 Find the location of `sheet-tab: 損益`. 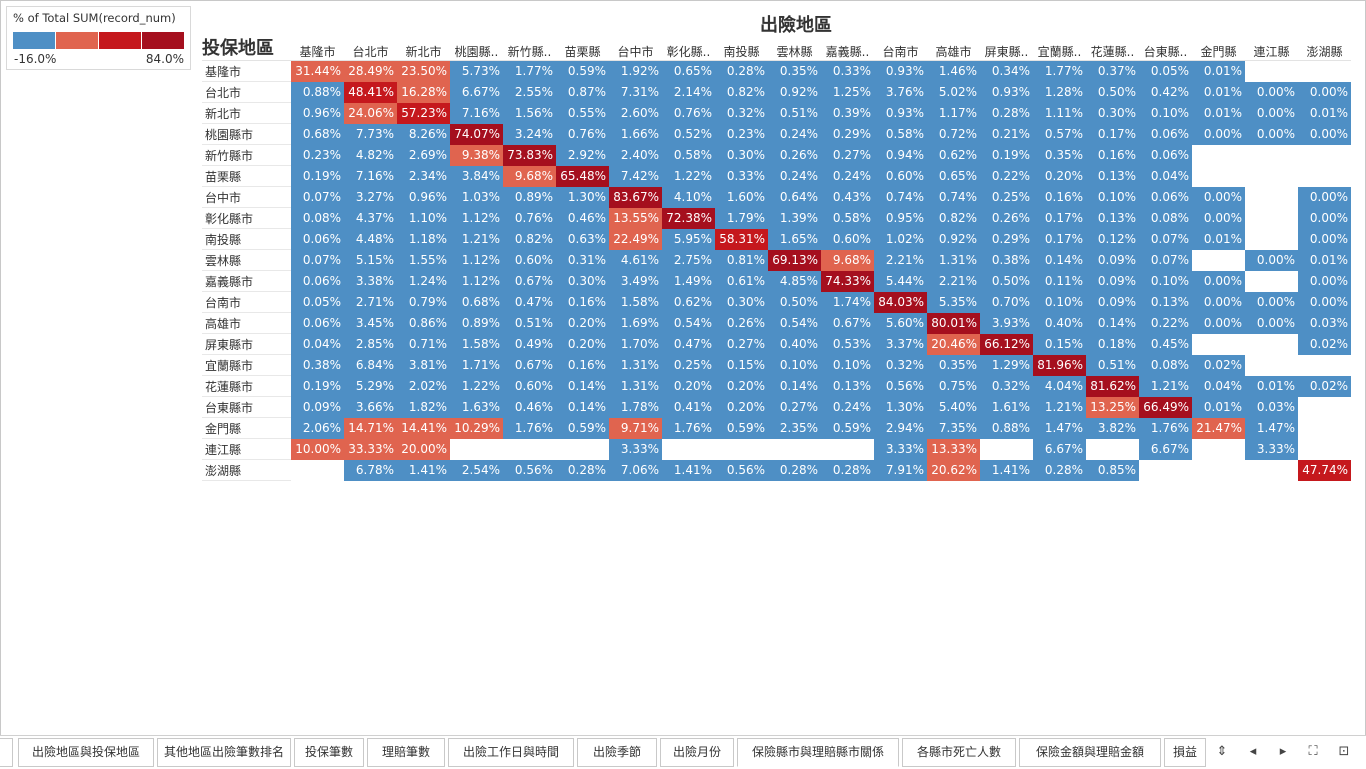

sheet-tab: 損益 is located at coordinates (1185, 752).